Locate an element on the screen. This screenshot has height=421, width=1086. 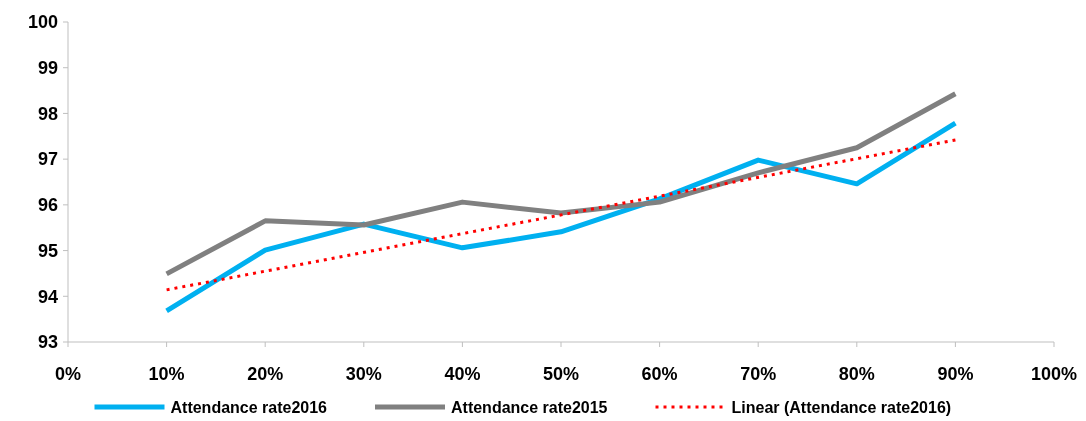
legend-label: Attendance rate2016 is located at coordinates (249, 407).